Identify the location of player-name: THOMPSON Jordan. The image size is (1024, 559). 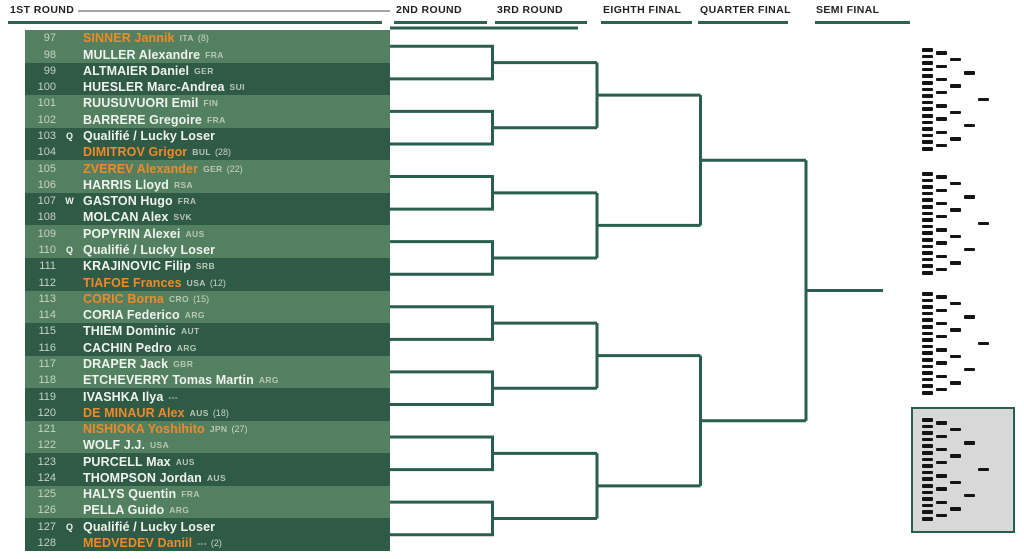
(142, 477).